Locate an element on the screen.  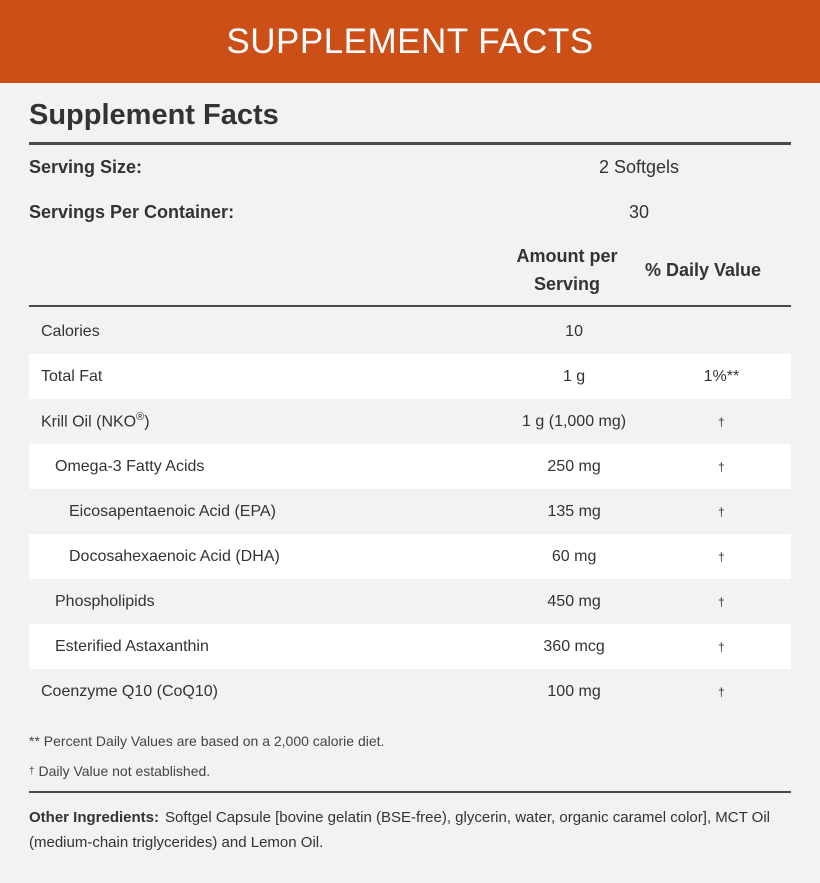
table-row: Total Fat 1 g 1%** is located at coordinates (410, 376).